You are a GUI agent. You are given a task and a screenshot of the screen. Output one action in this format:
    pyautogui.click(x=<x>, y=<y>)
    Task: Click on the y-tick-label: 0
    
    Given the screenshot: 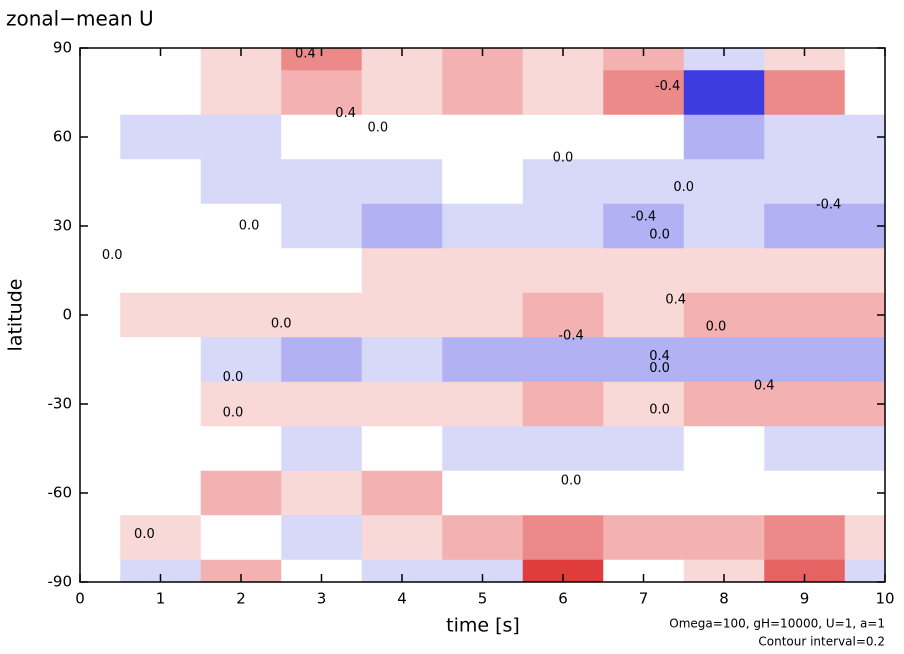 What is the action you would take?
    pyautogui.click(x=67, y=315)
    